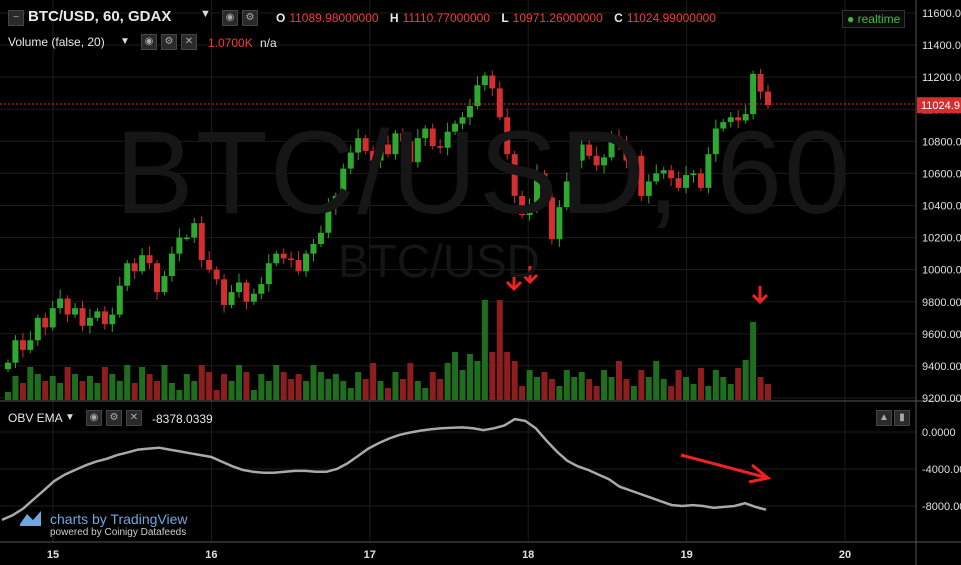 This screenshot has height=565, width=961. I want to click on annotations, so click(638, 375).